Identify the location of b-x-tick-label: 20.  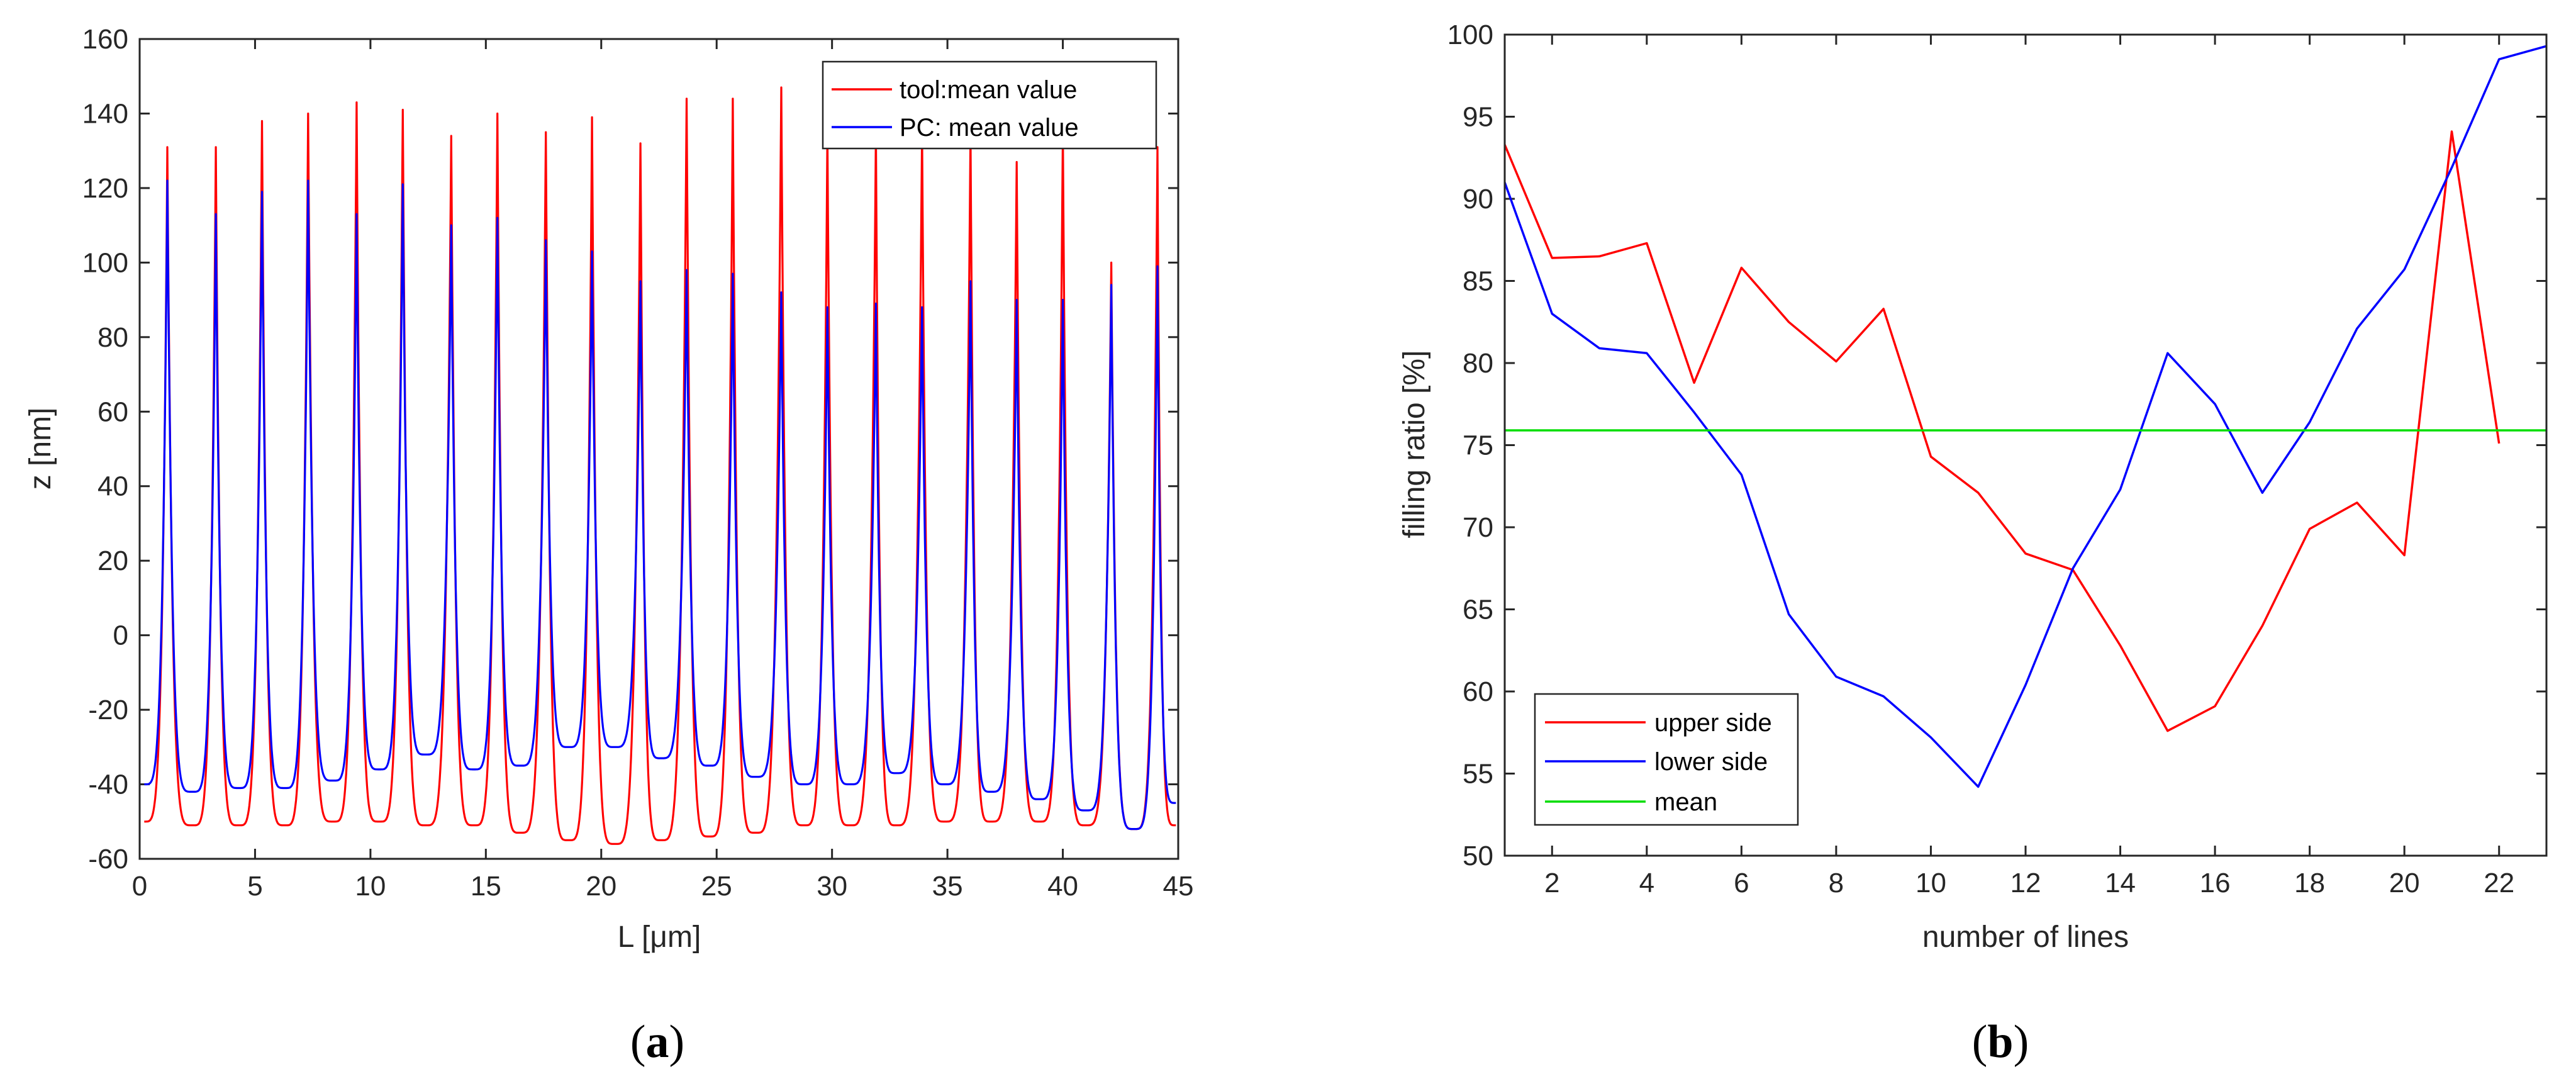
(2404, 883).